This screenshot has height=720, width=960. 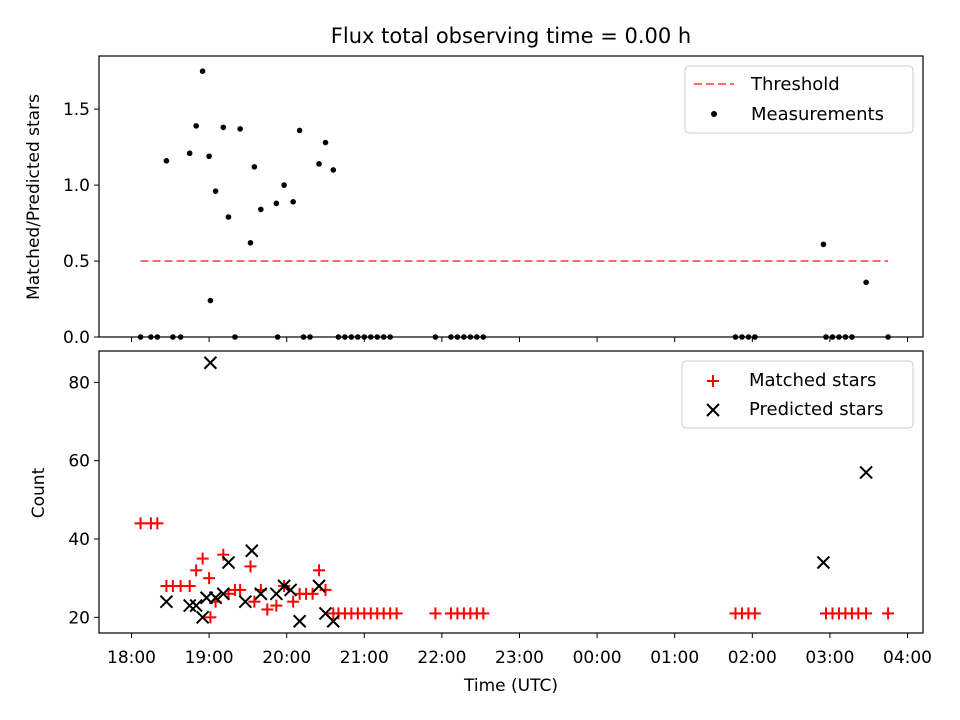 I want to click on bottom-xtick-label: 01:00, so click(x=674, y=658).